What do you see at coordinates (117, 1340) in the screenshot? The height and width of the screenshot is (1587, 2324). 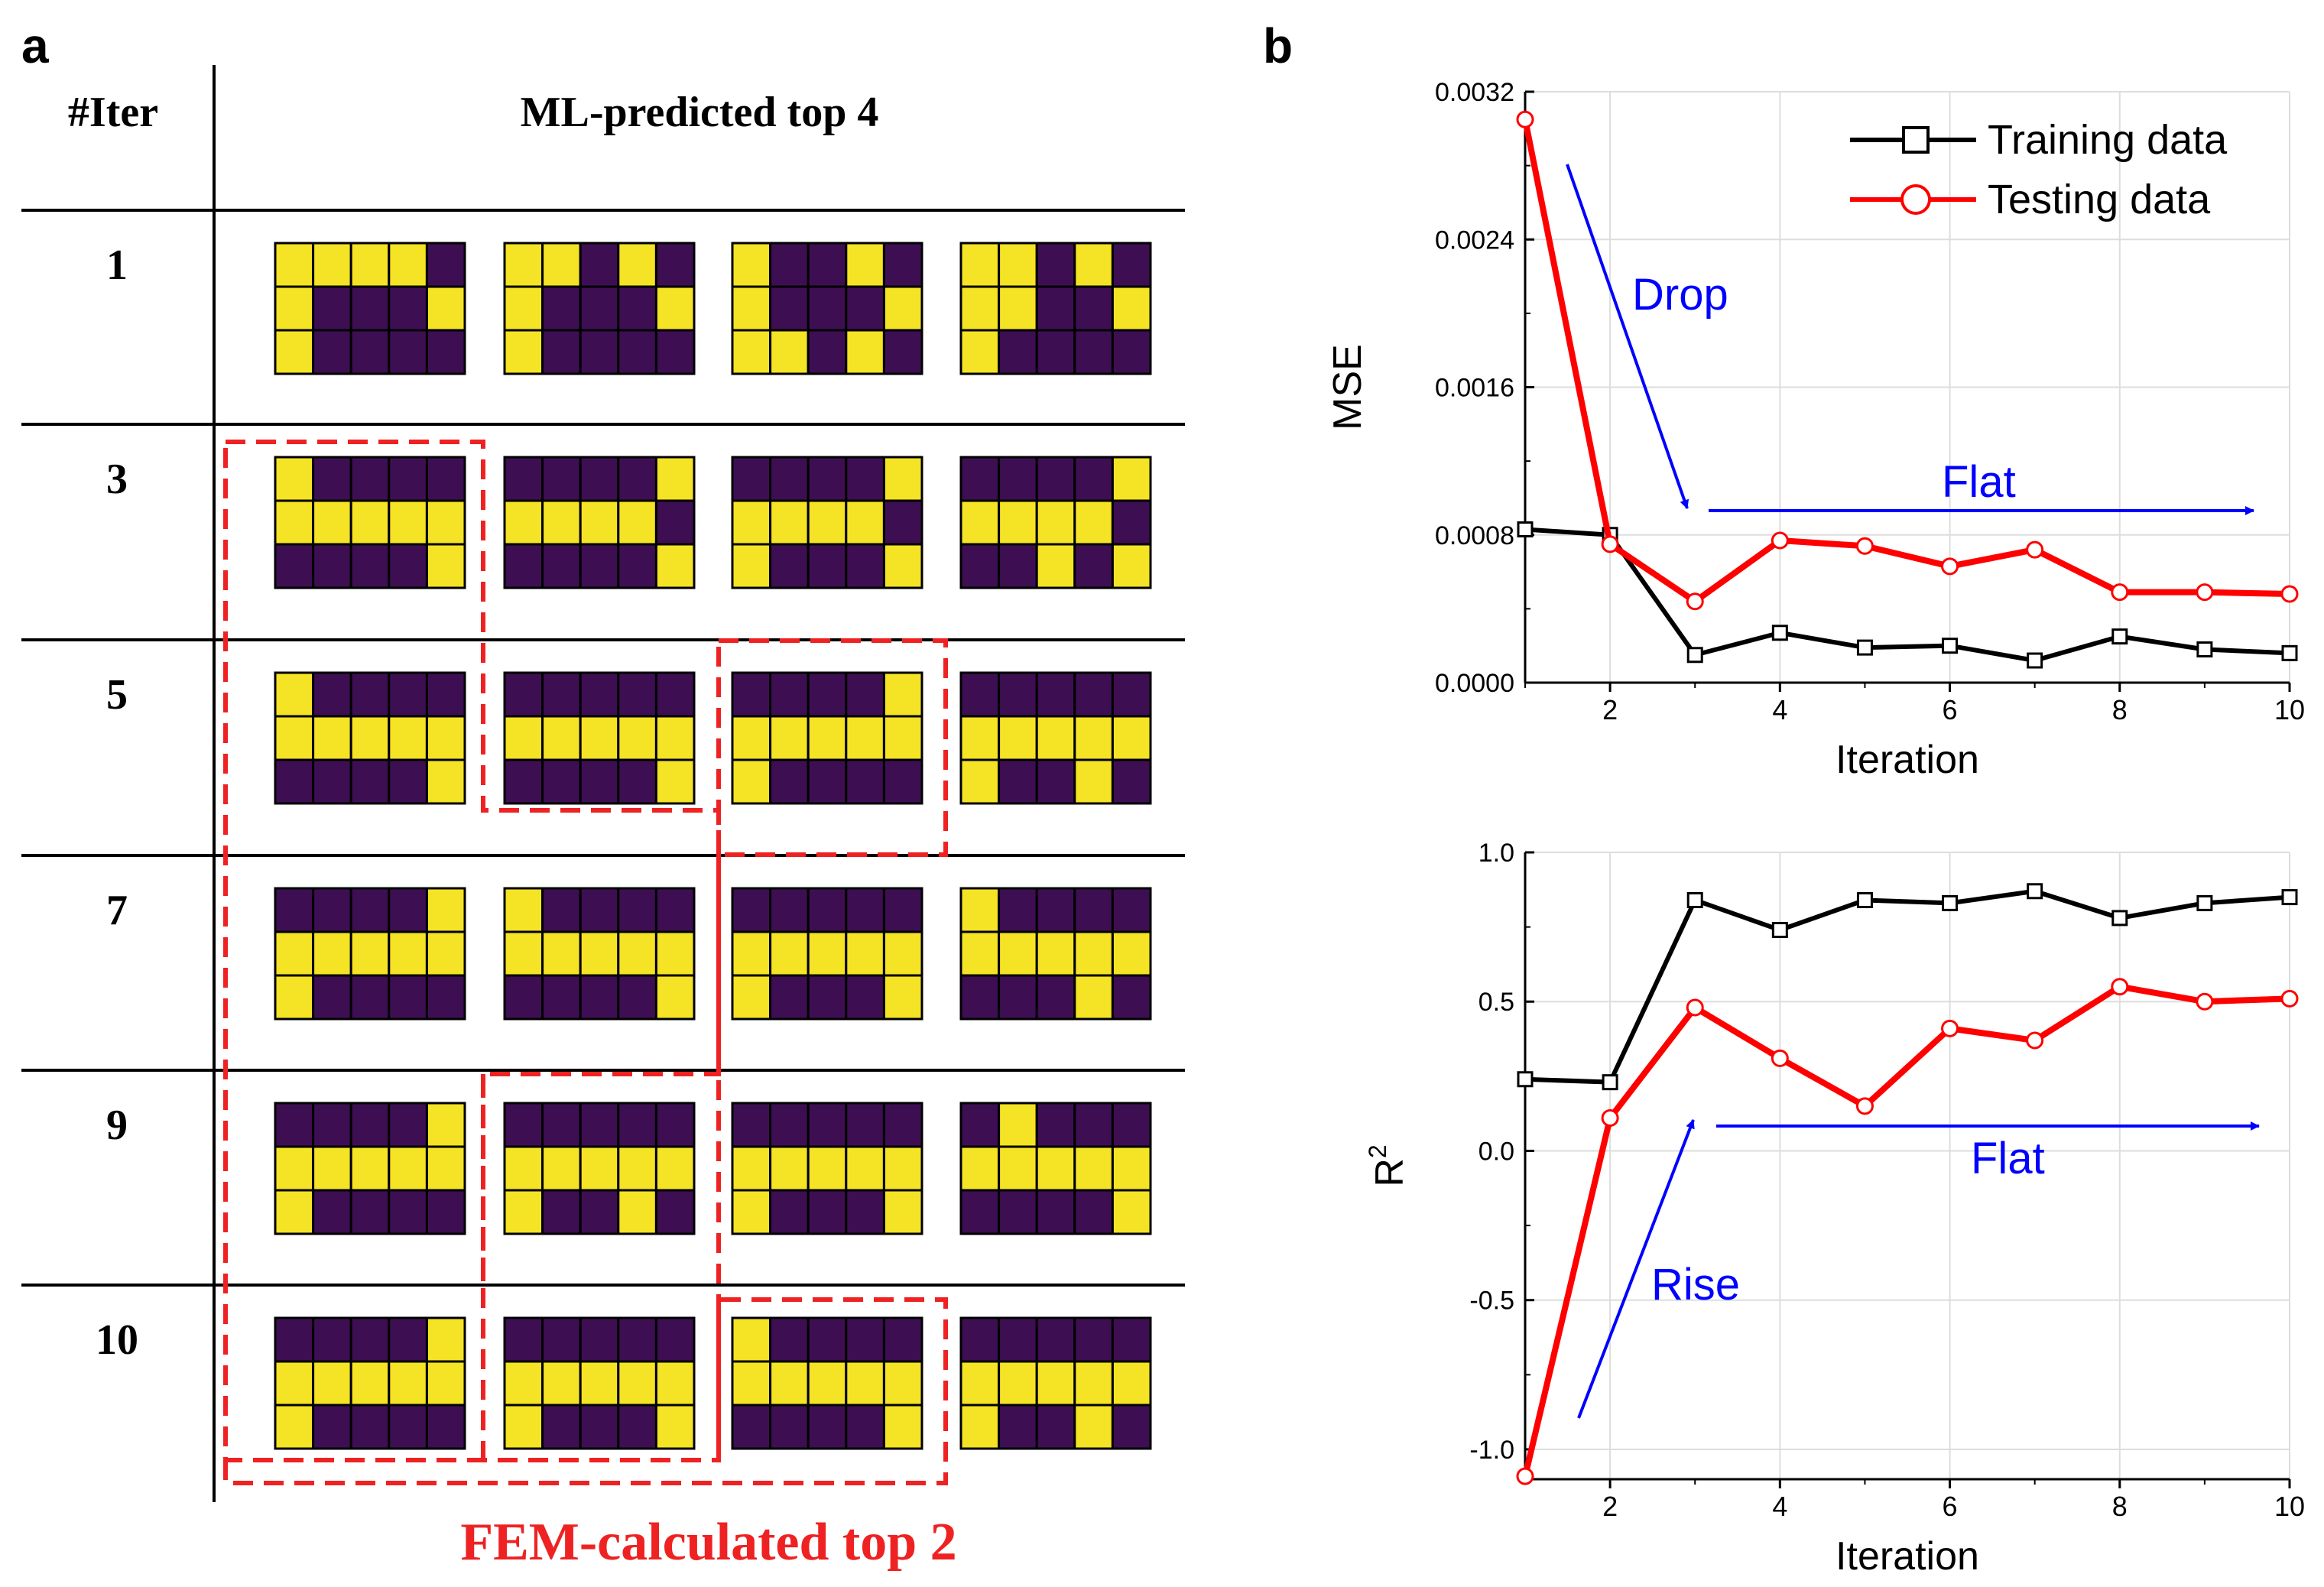 I see `iteration-number: 10` at bounding box center [117, 1340].